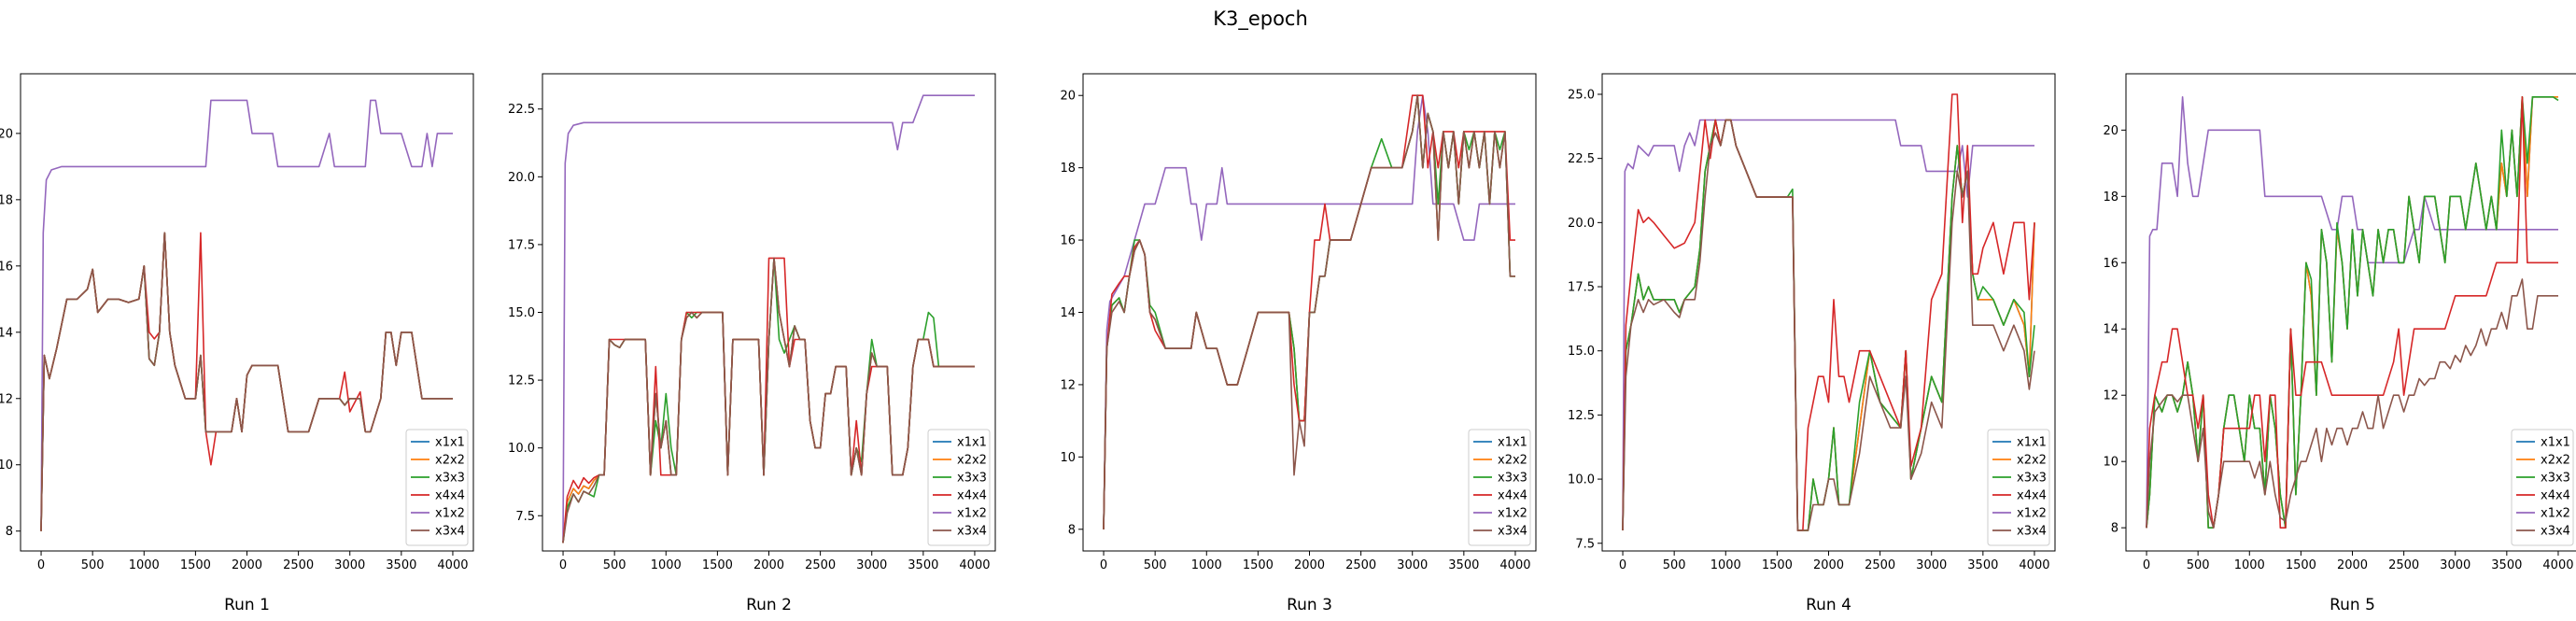  I want to click on series-line-x1x1, so click(2352, 313).